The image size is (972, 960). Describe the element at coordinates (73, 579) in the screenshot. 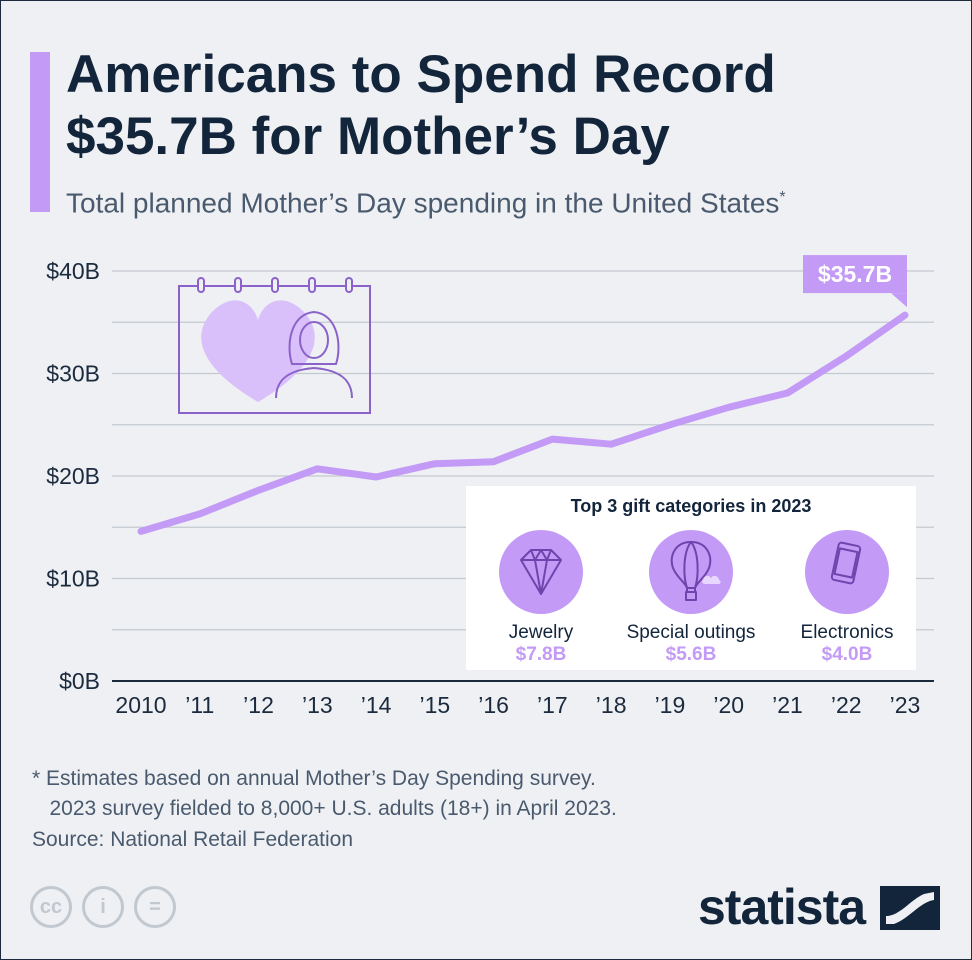

I see `y-tick-label: $10B` at that location.